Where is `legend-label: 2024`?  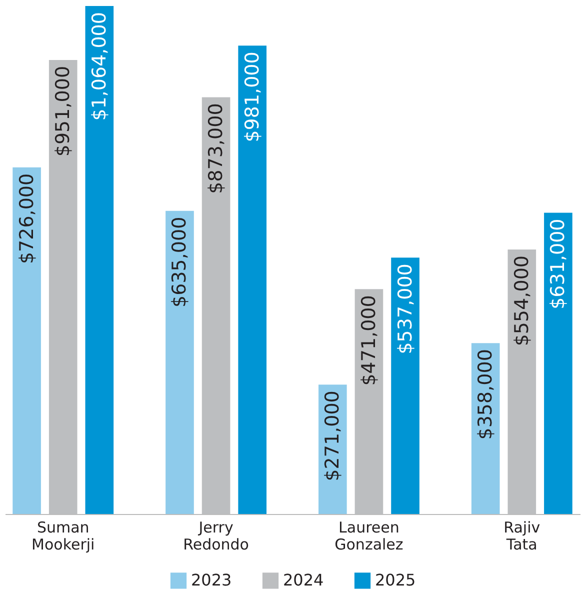 legend-label: 2024 is located at coordinates (303, 580).